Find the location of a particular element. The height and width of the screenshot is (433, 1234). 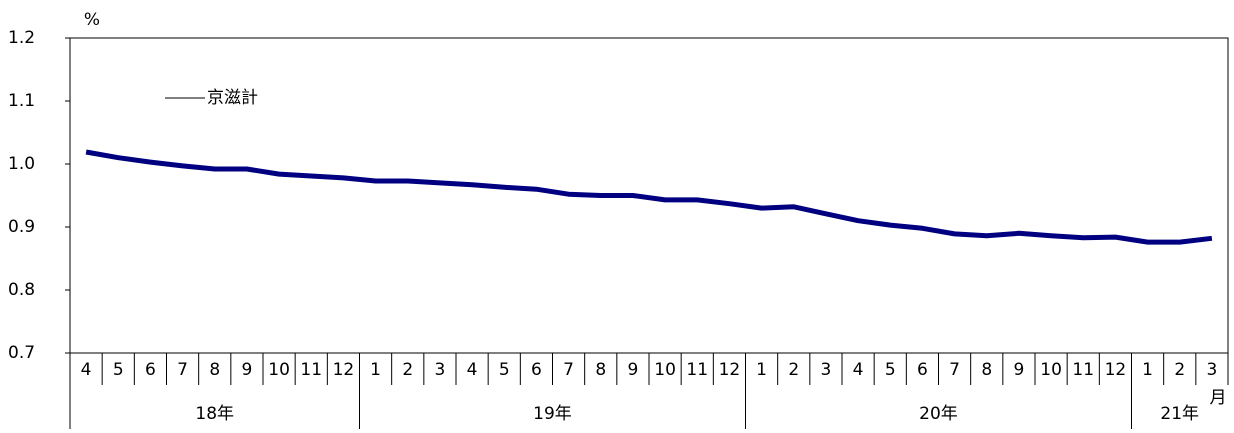

year-label: 18年 is located at coordinates (214, 414).